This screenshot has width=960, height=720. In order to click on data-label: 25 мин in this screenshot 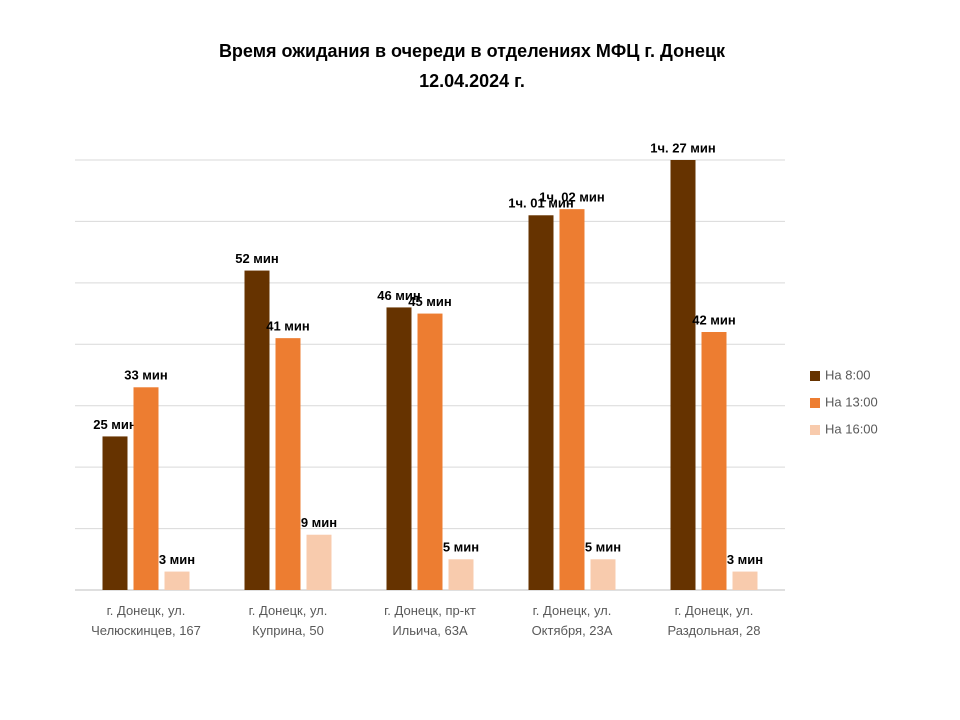, I will do `click(115, 424)`.